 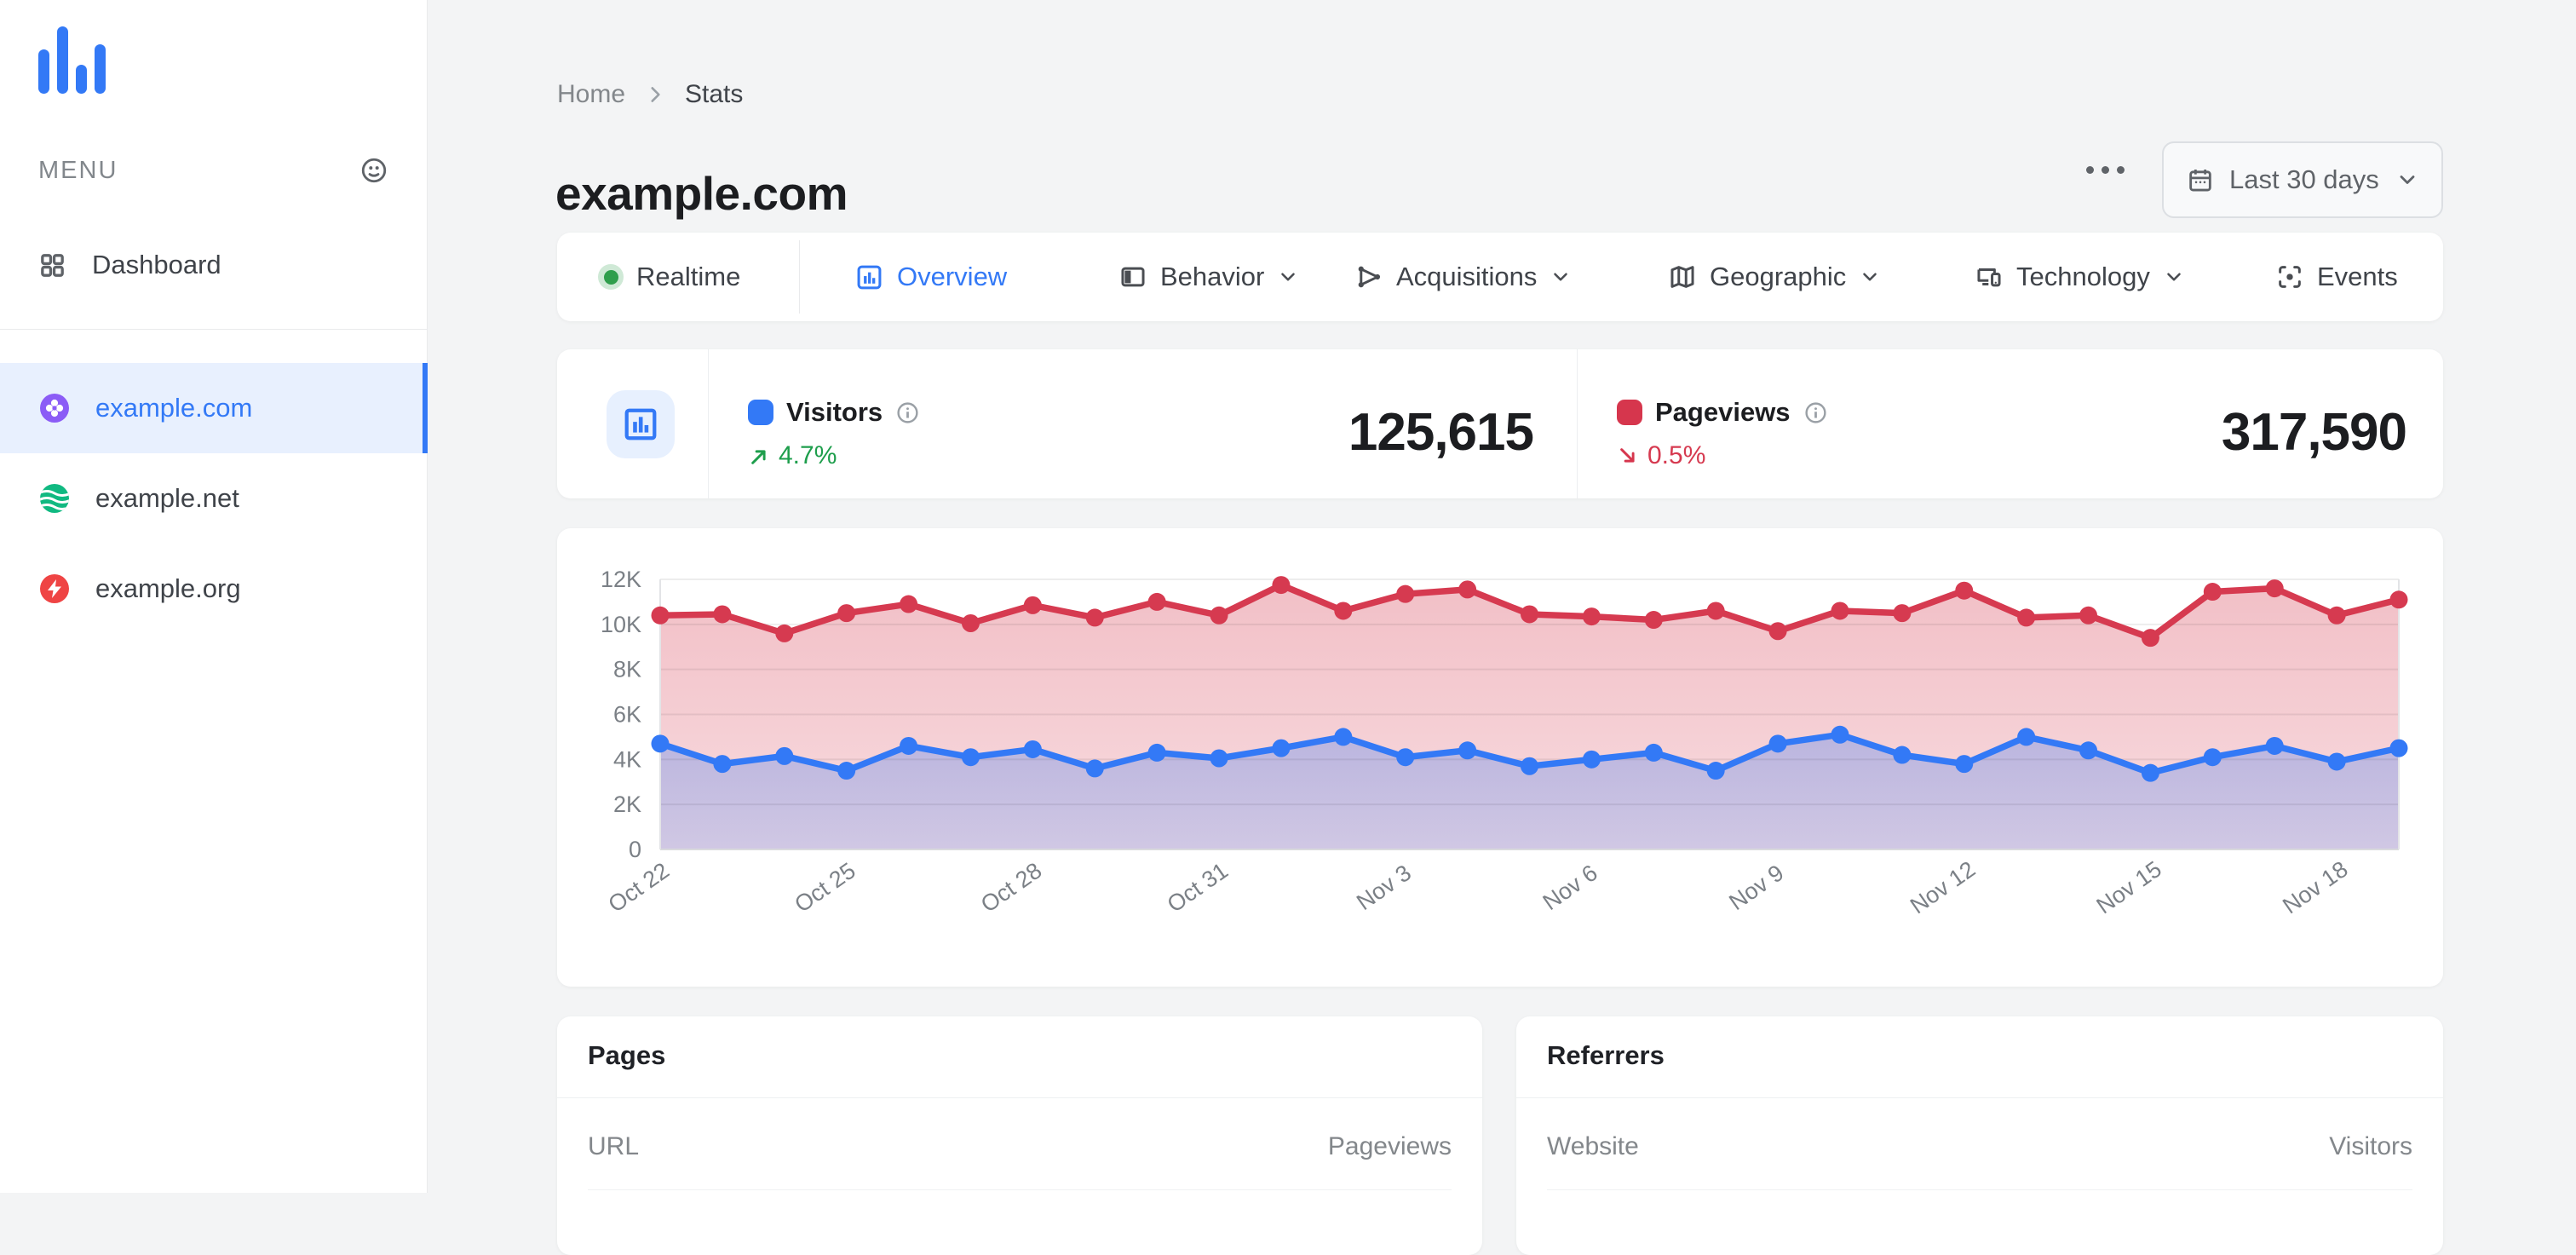 I want to click on sidebar-site-example-org: example.org, so click(x=214, y=589).